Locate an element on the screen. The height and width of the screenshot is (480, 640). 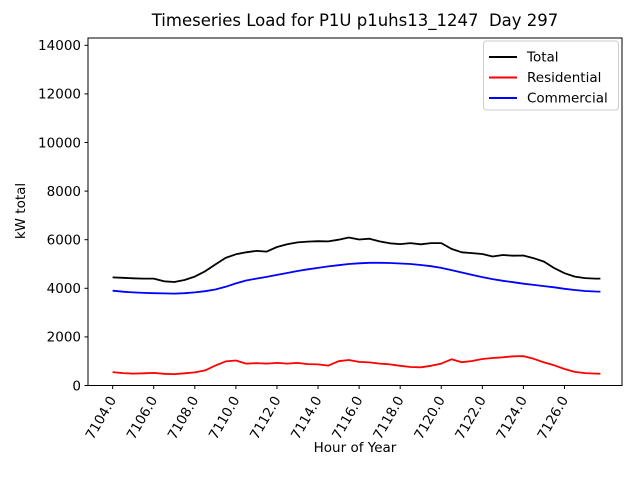
legend-box is located at coordinates (551, 75).